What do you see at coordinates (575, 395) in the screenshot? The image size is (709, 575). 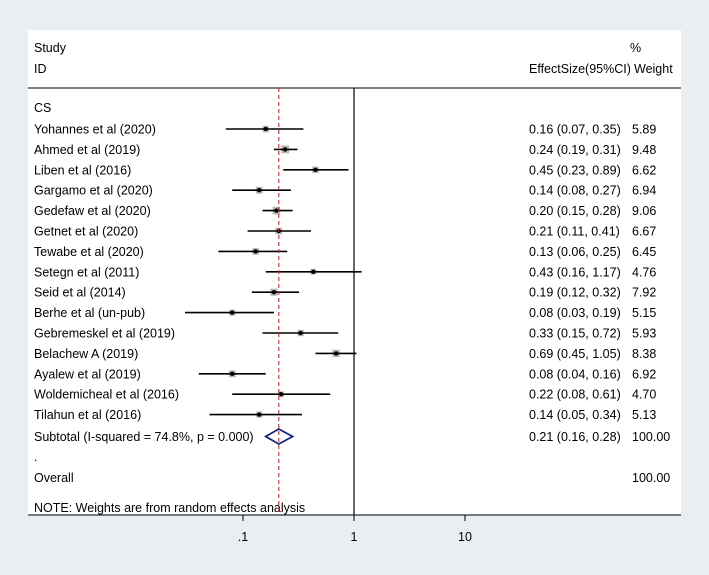 I see `study-ci: 0.22 (0.08, 0.61)` at bounding box center [575, 395].